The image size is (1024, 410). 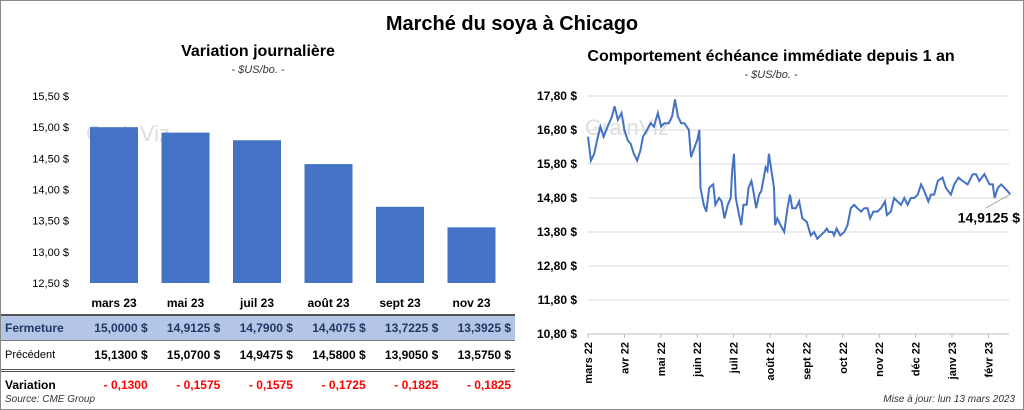 I want to click on row-label: Variation, so click(x=30, y=385).